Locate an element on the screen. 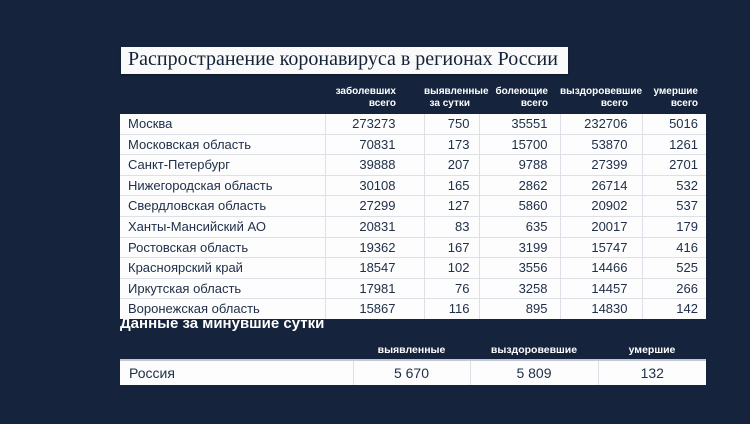  column-header-recovered-total: выздоровевшие всего is located at coordinates (601, 97).